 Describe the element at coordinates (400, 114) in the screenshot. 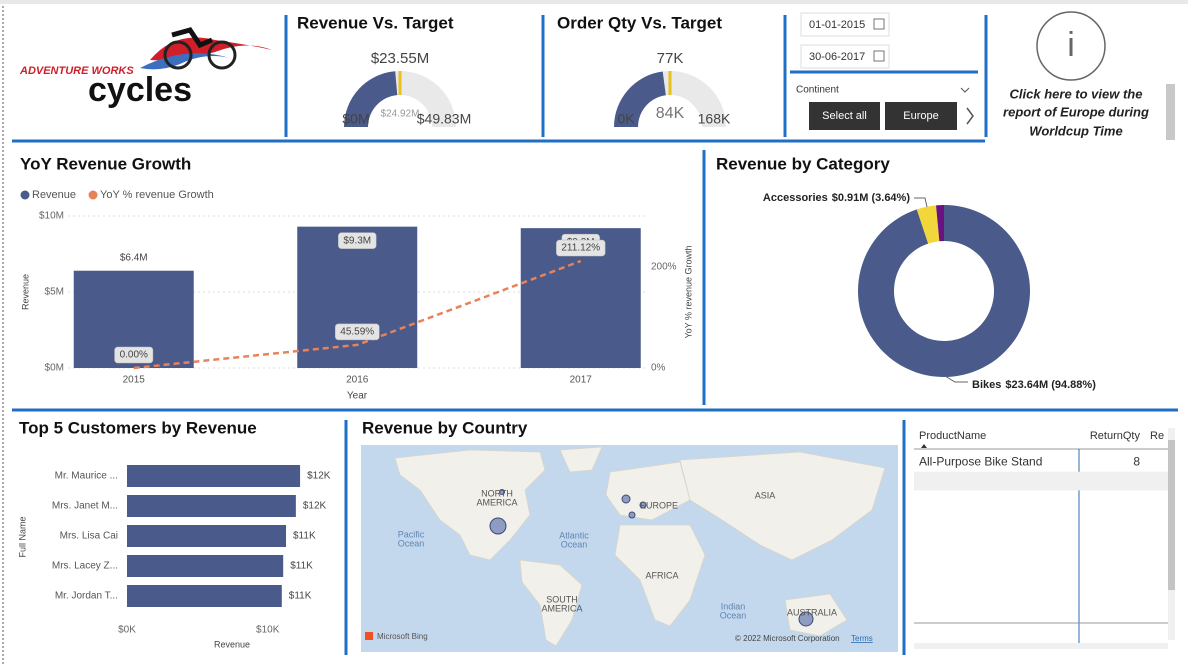

I see `gauge-target-label: $24.92M` at that location.